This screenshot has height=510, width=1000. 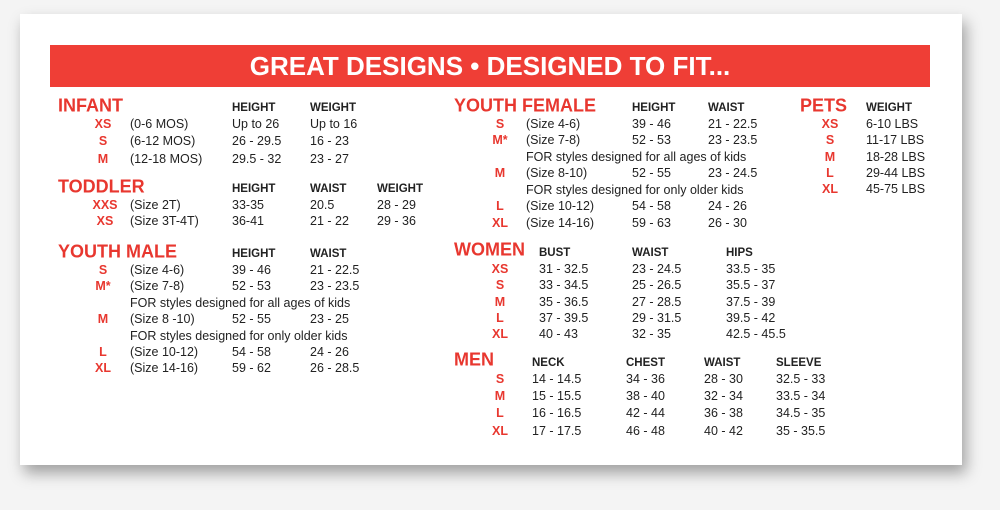 I want to click on column-header: NECK, so click(x=548, y=363).